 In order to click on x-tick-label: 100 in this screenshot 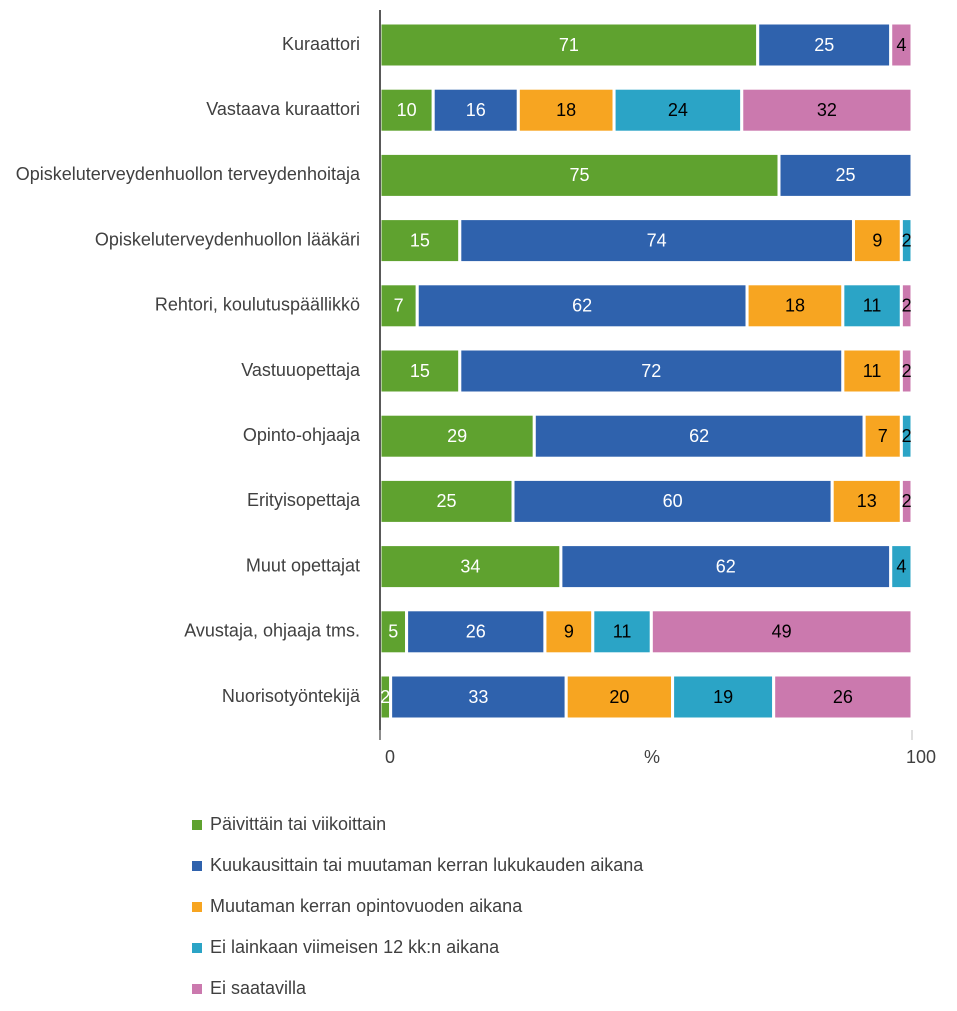, I will do `click(921, 757)`.